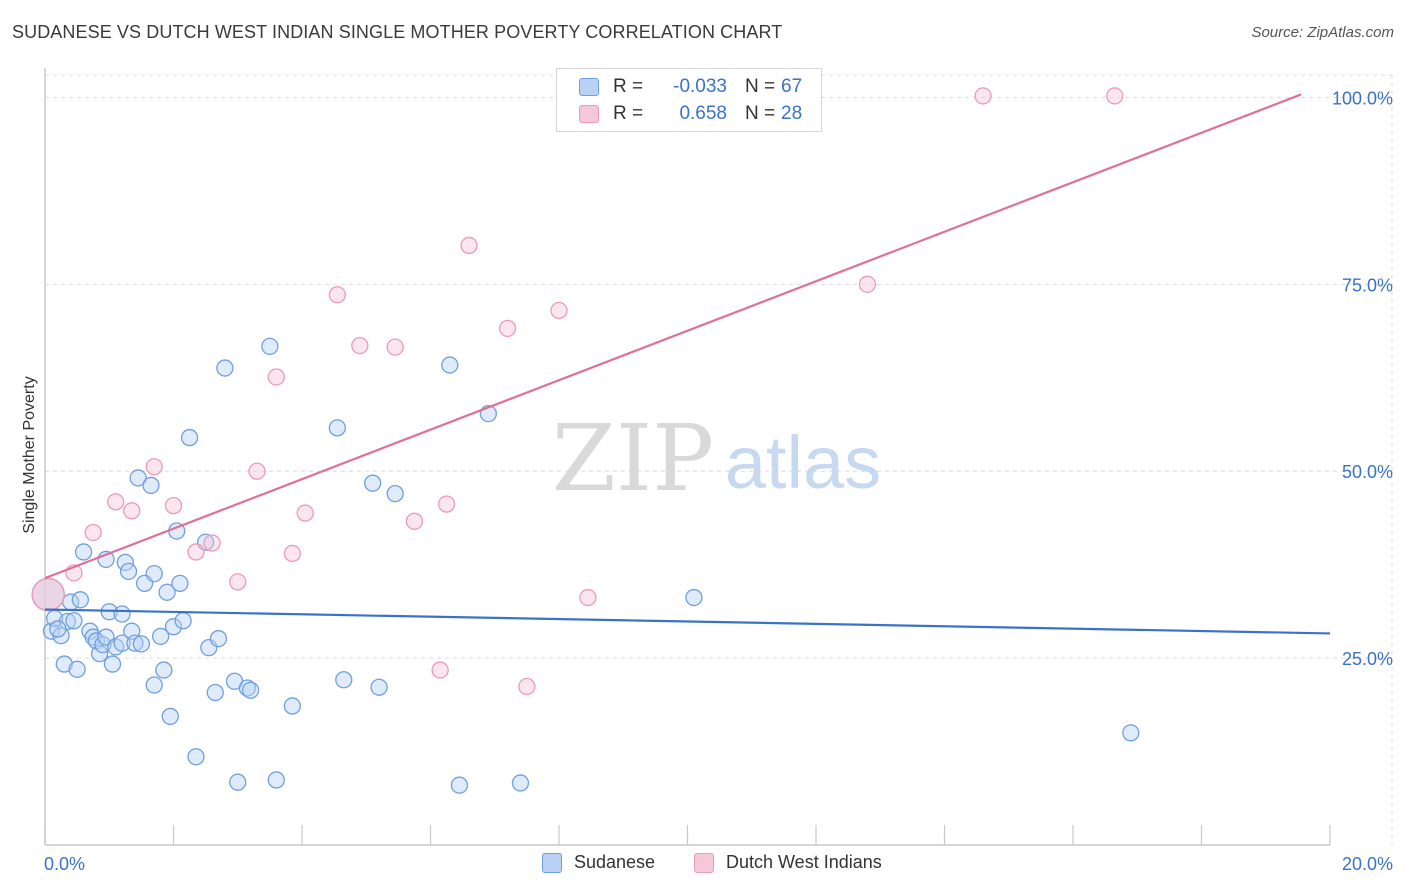 Image resolution: width=1406 pixels, height=892 pixels. I want to click on legend-item-sudanese: Sudanese, so click(598, 862).